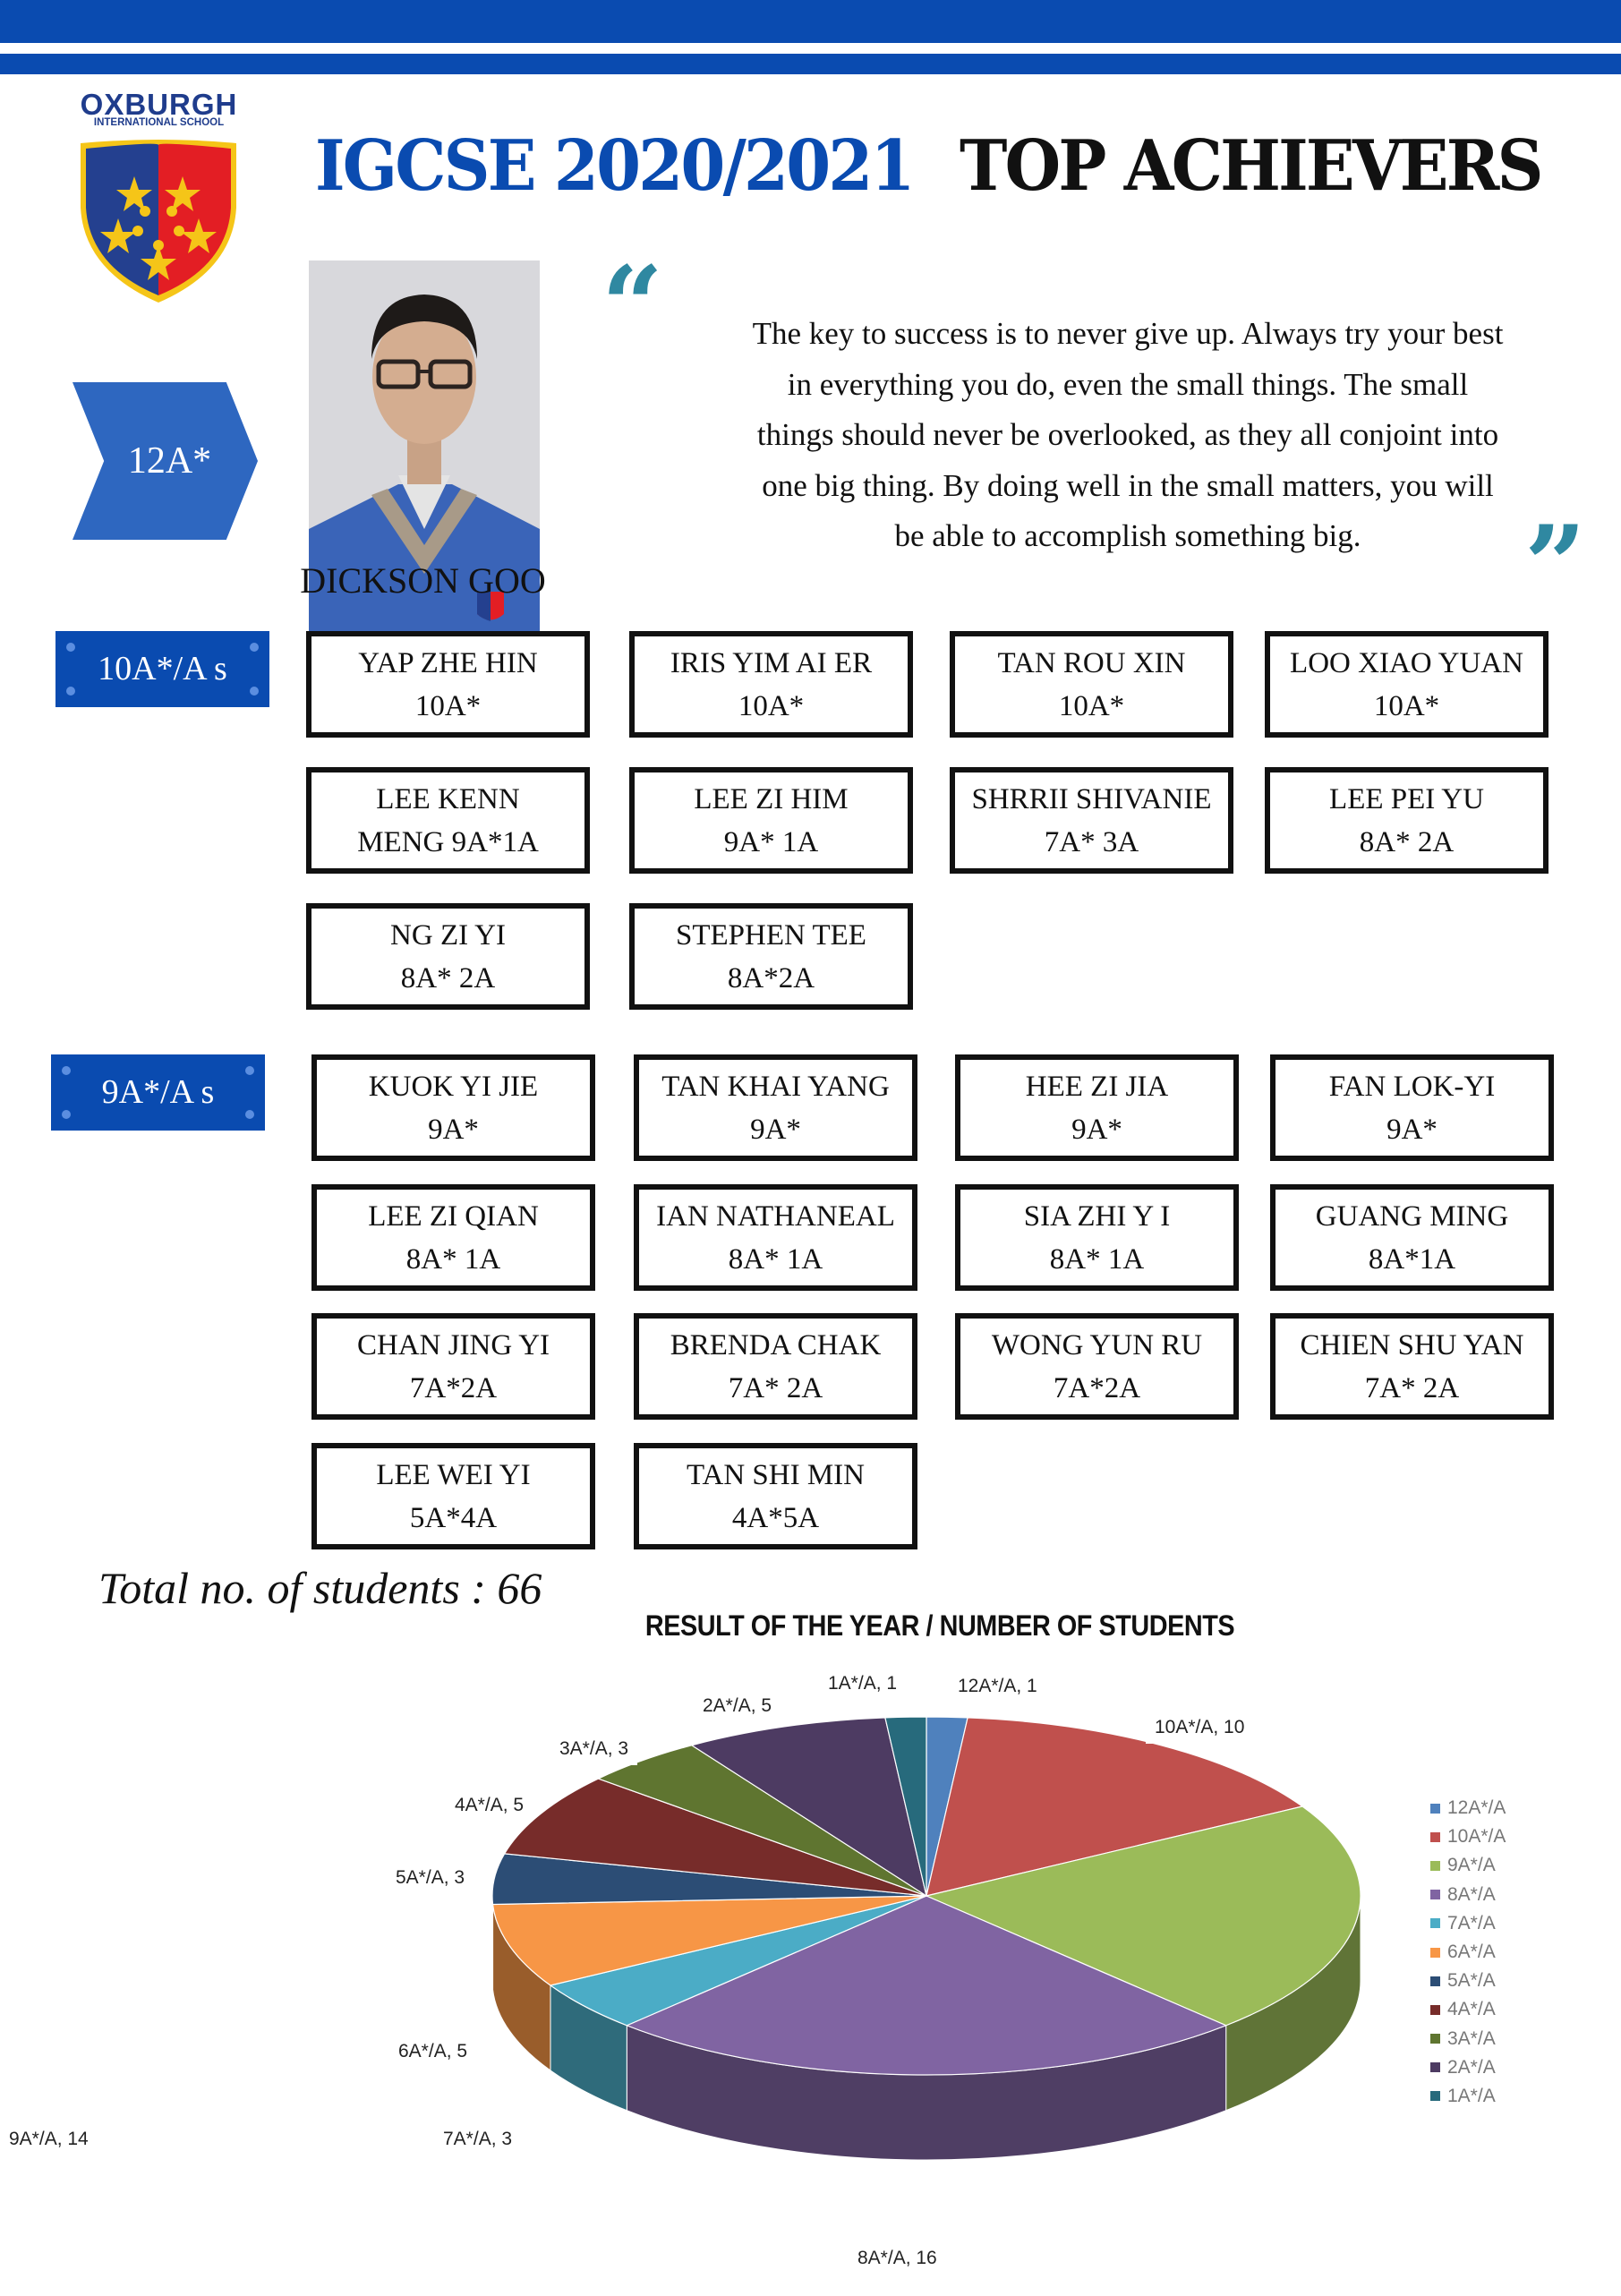 This screenshot has width=1621, height=2296. What do you see at coordinates (320, 1588) in the screenshot?
I see `total-students: Total no. of students : 66` at bounding box center [320, 1588].